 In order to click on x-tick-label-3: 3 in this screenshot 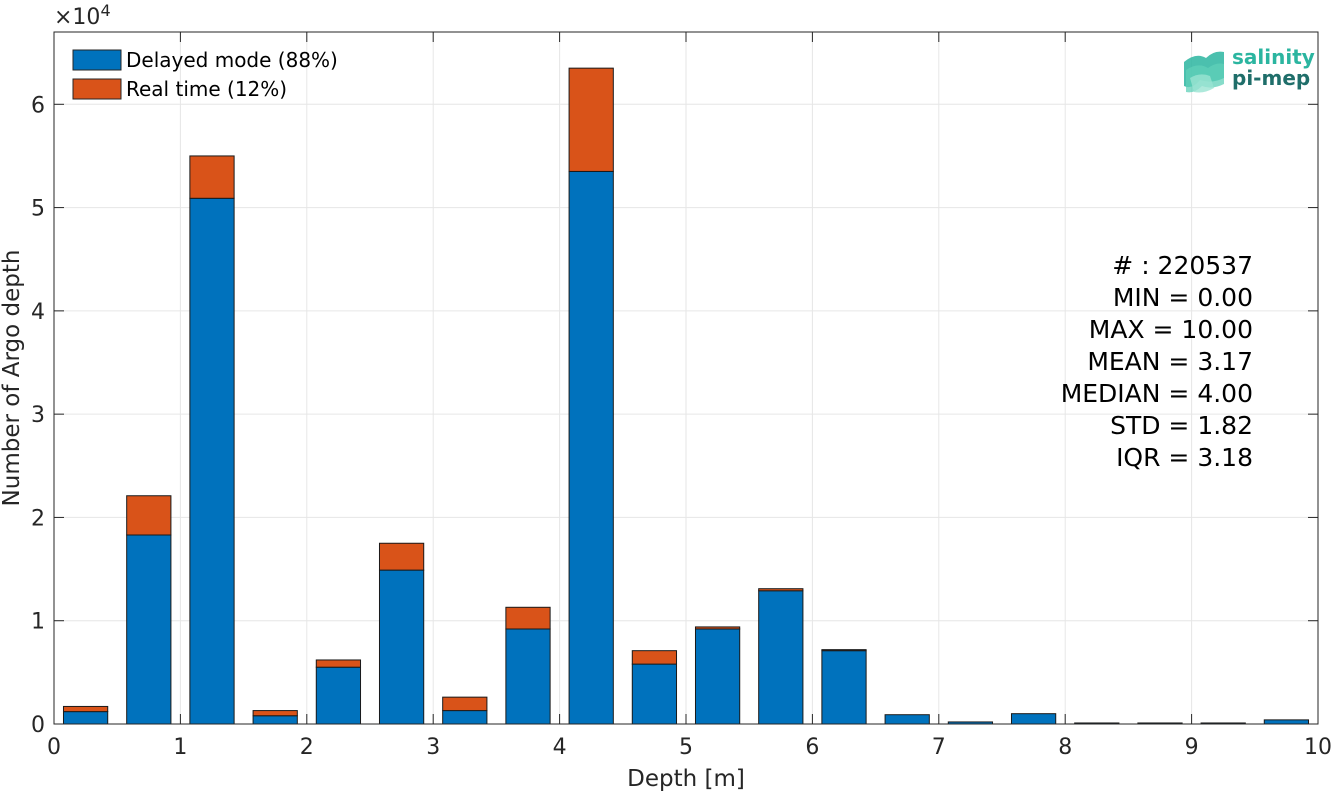, I will do `click(433, 747)`.